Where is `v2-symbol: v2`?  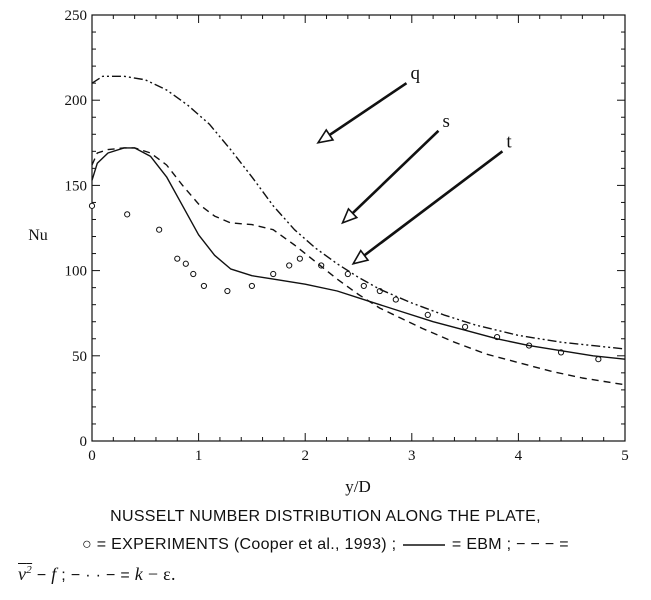 v2-symbol: v2 is located at coordinates (25, 574).